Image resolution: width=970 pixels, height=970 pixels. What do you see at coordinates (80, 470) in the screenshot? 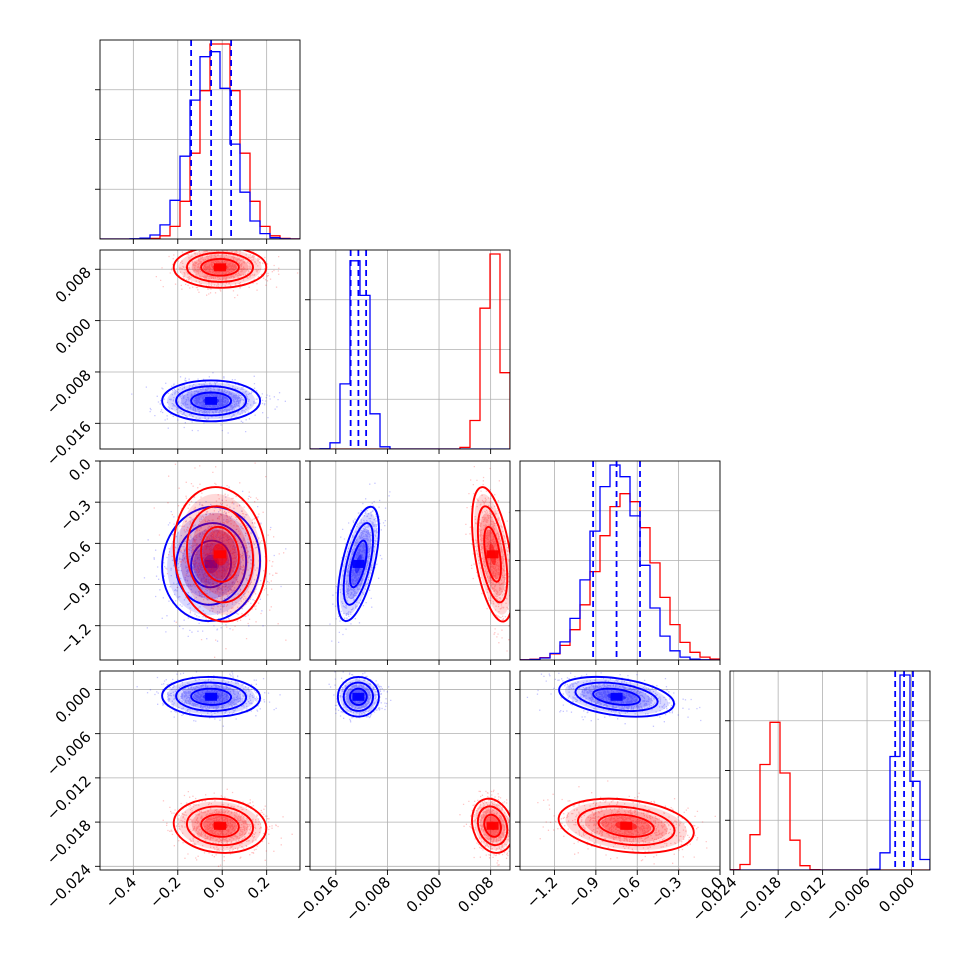
I see `y-tick-label: 0.0` at bounding box center [80, 470].